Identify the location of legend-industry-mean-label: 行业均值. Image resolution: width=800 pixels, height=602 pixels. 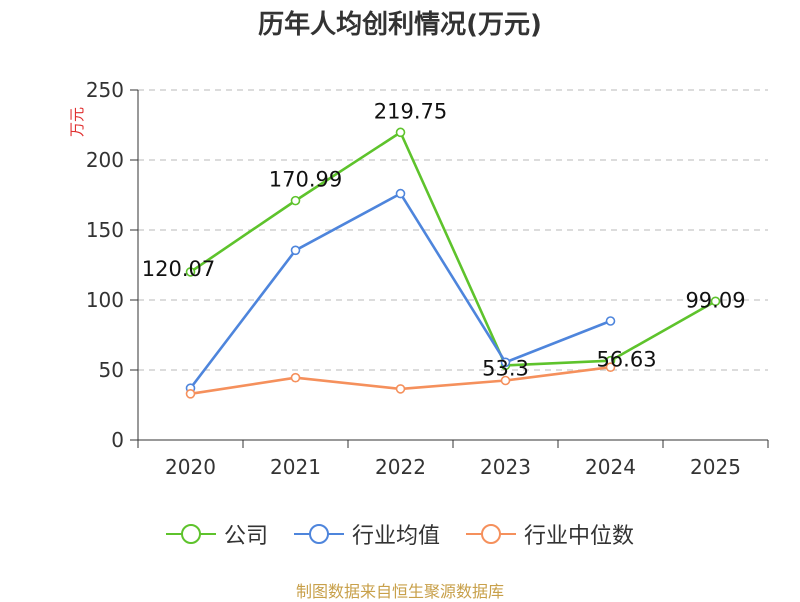
(395, 536).